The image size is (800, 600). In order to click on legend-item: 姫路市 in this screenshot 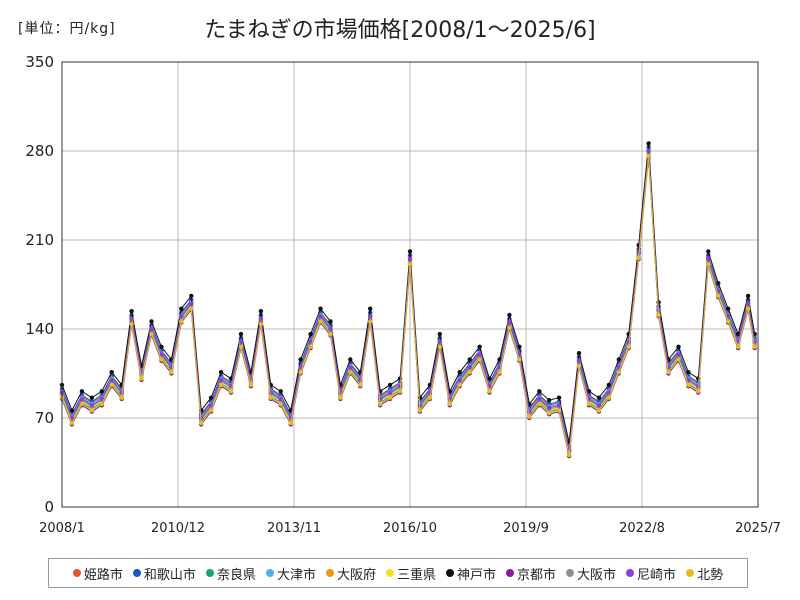, I will do `click(97, 573)`.